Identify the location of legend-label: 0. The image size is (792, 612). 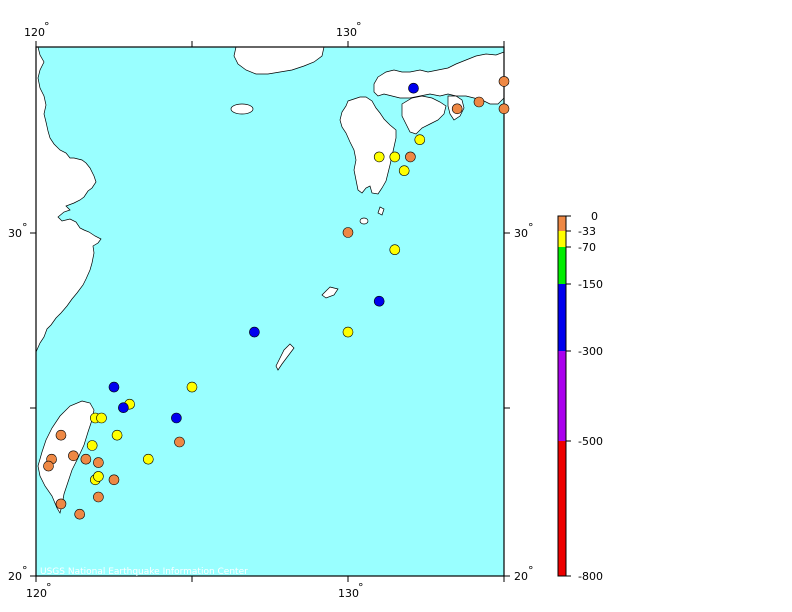
(594, 216).